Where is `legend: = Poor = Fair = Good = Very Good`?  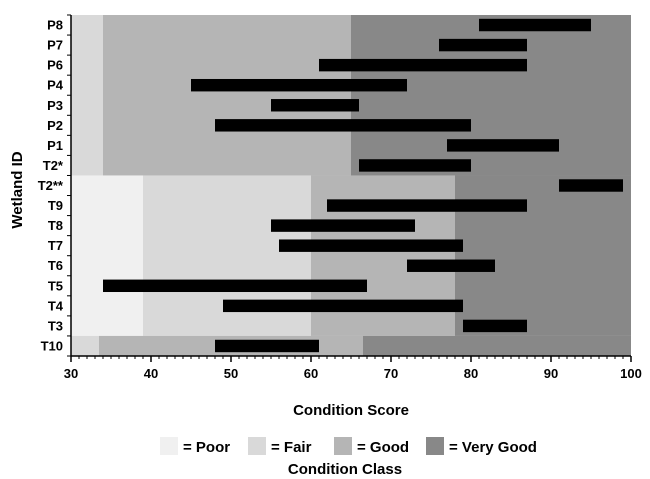 legend: = Poor = Fair = Good = Very Good is located at coordinates (348, 446).